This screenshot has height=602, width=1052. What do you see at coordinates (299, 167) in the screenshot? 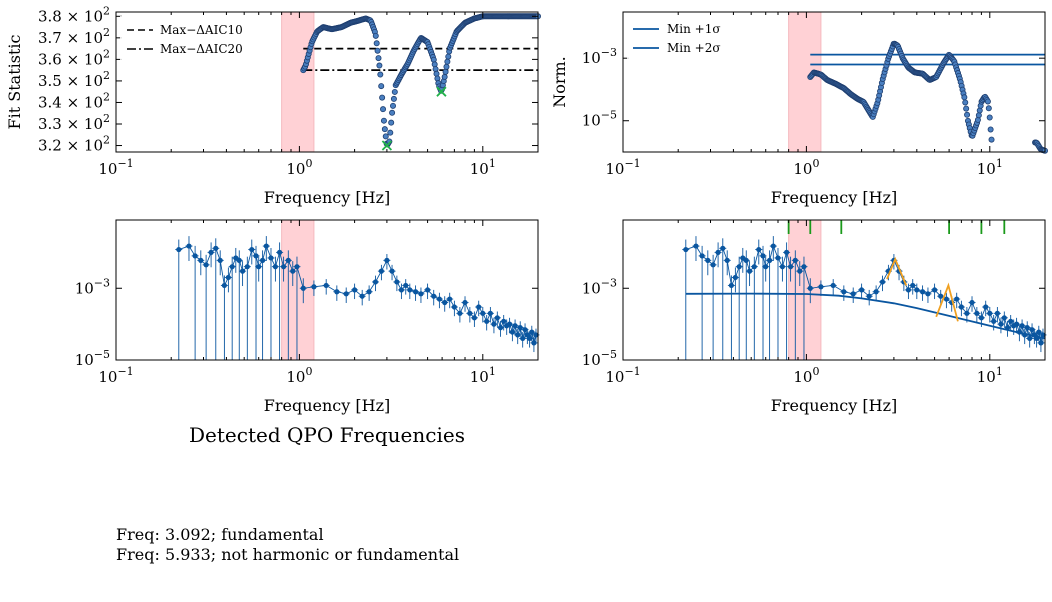
I see `p1-xtick-label-1: 10⁰` at bounding box center [299, 167].